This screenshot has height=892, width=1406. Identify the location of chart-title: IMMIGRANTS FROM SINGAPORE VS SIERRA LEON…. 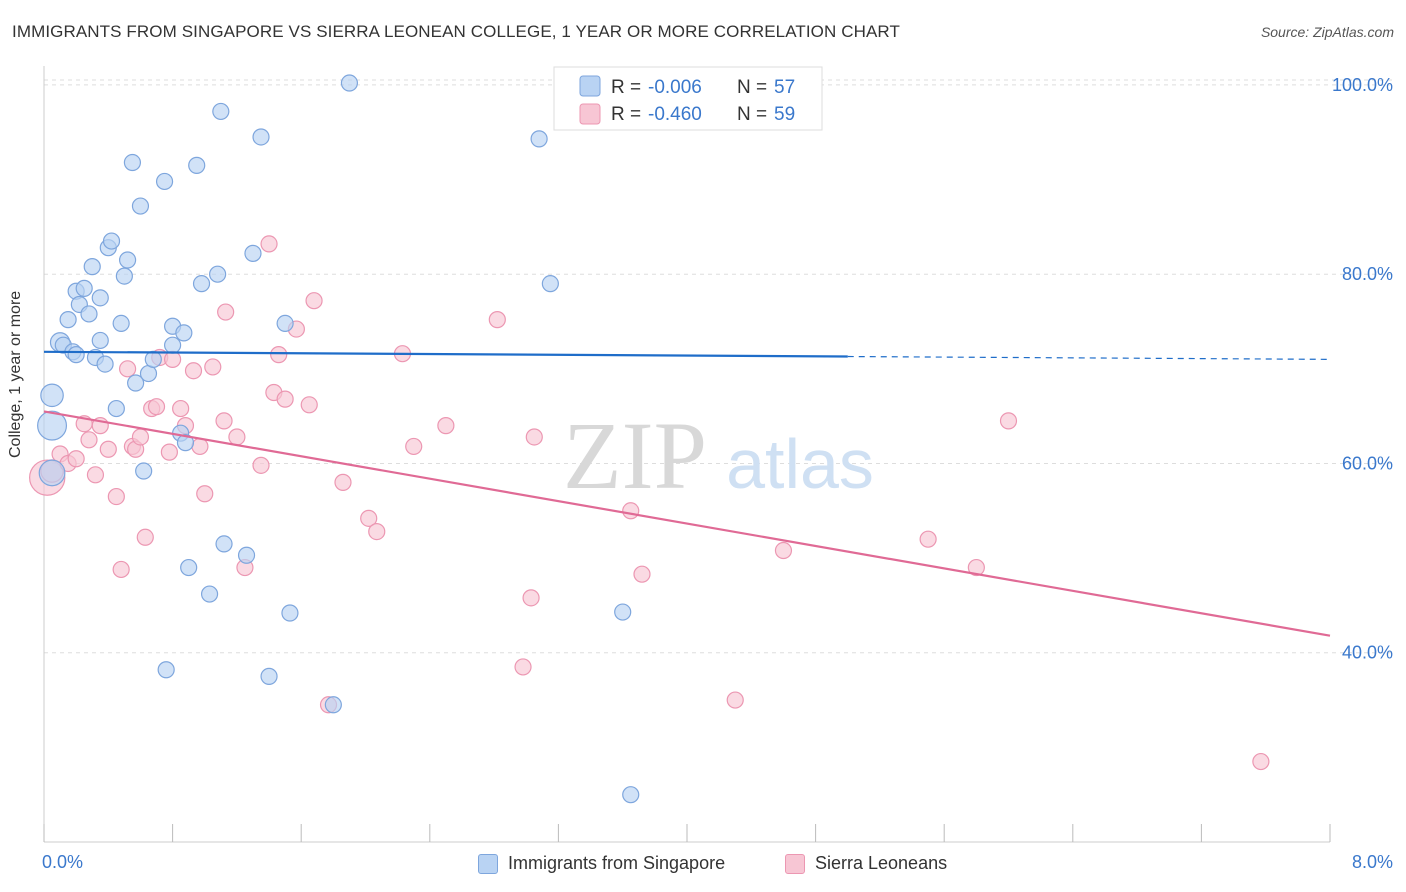
(456, 31).